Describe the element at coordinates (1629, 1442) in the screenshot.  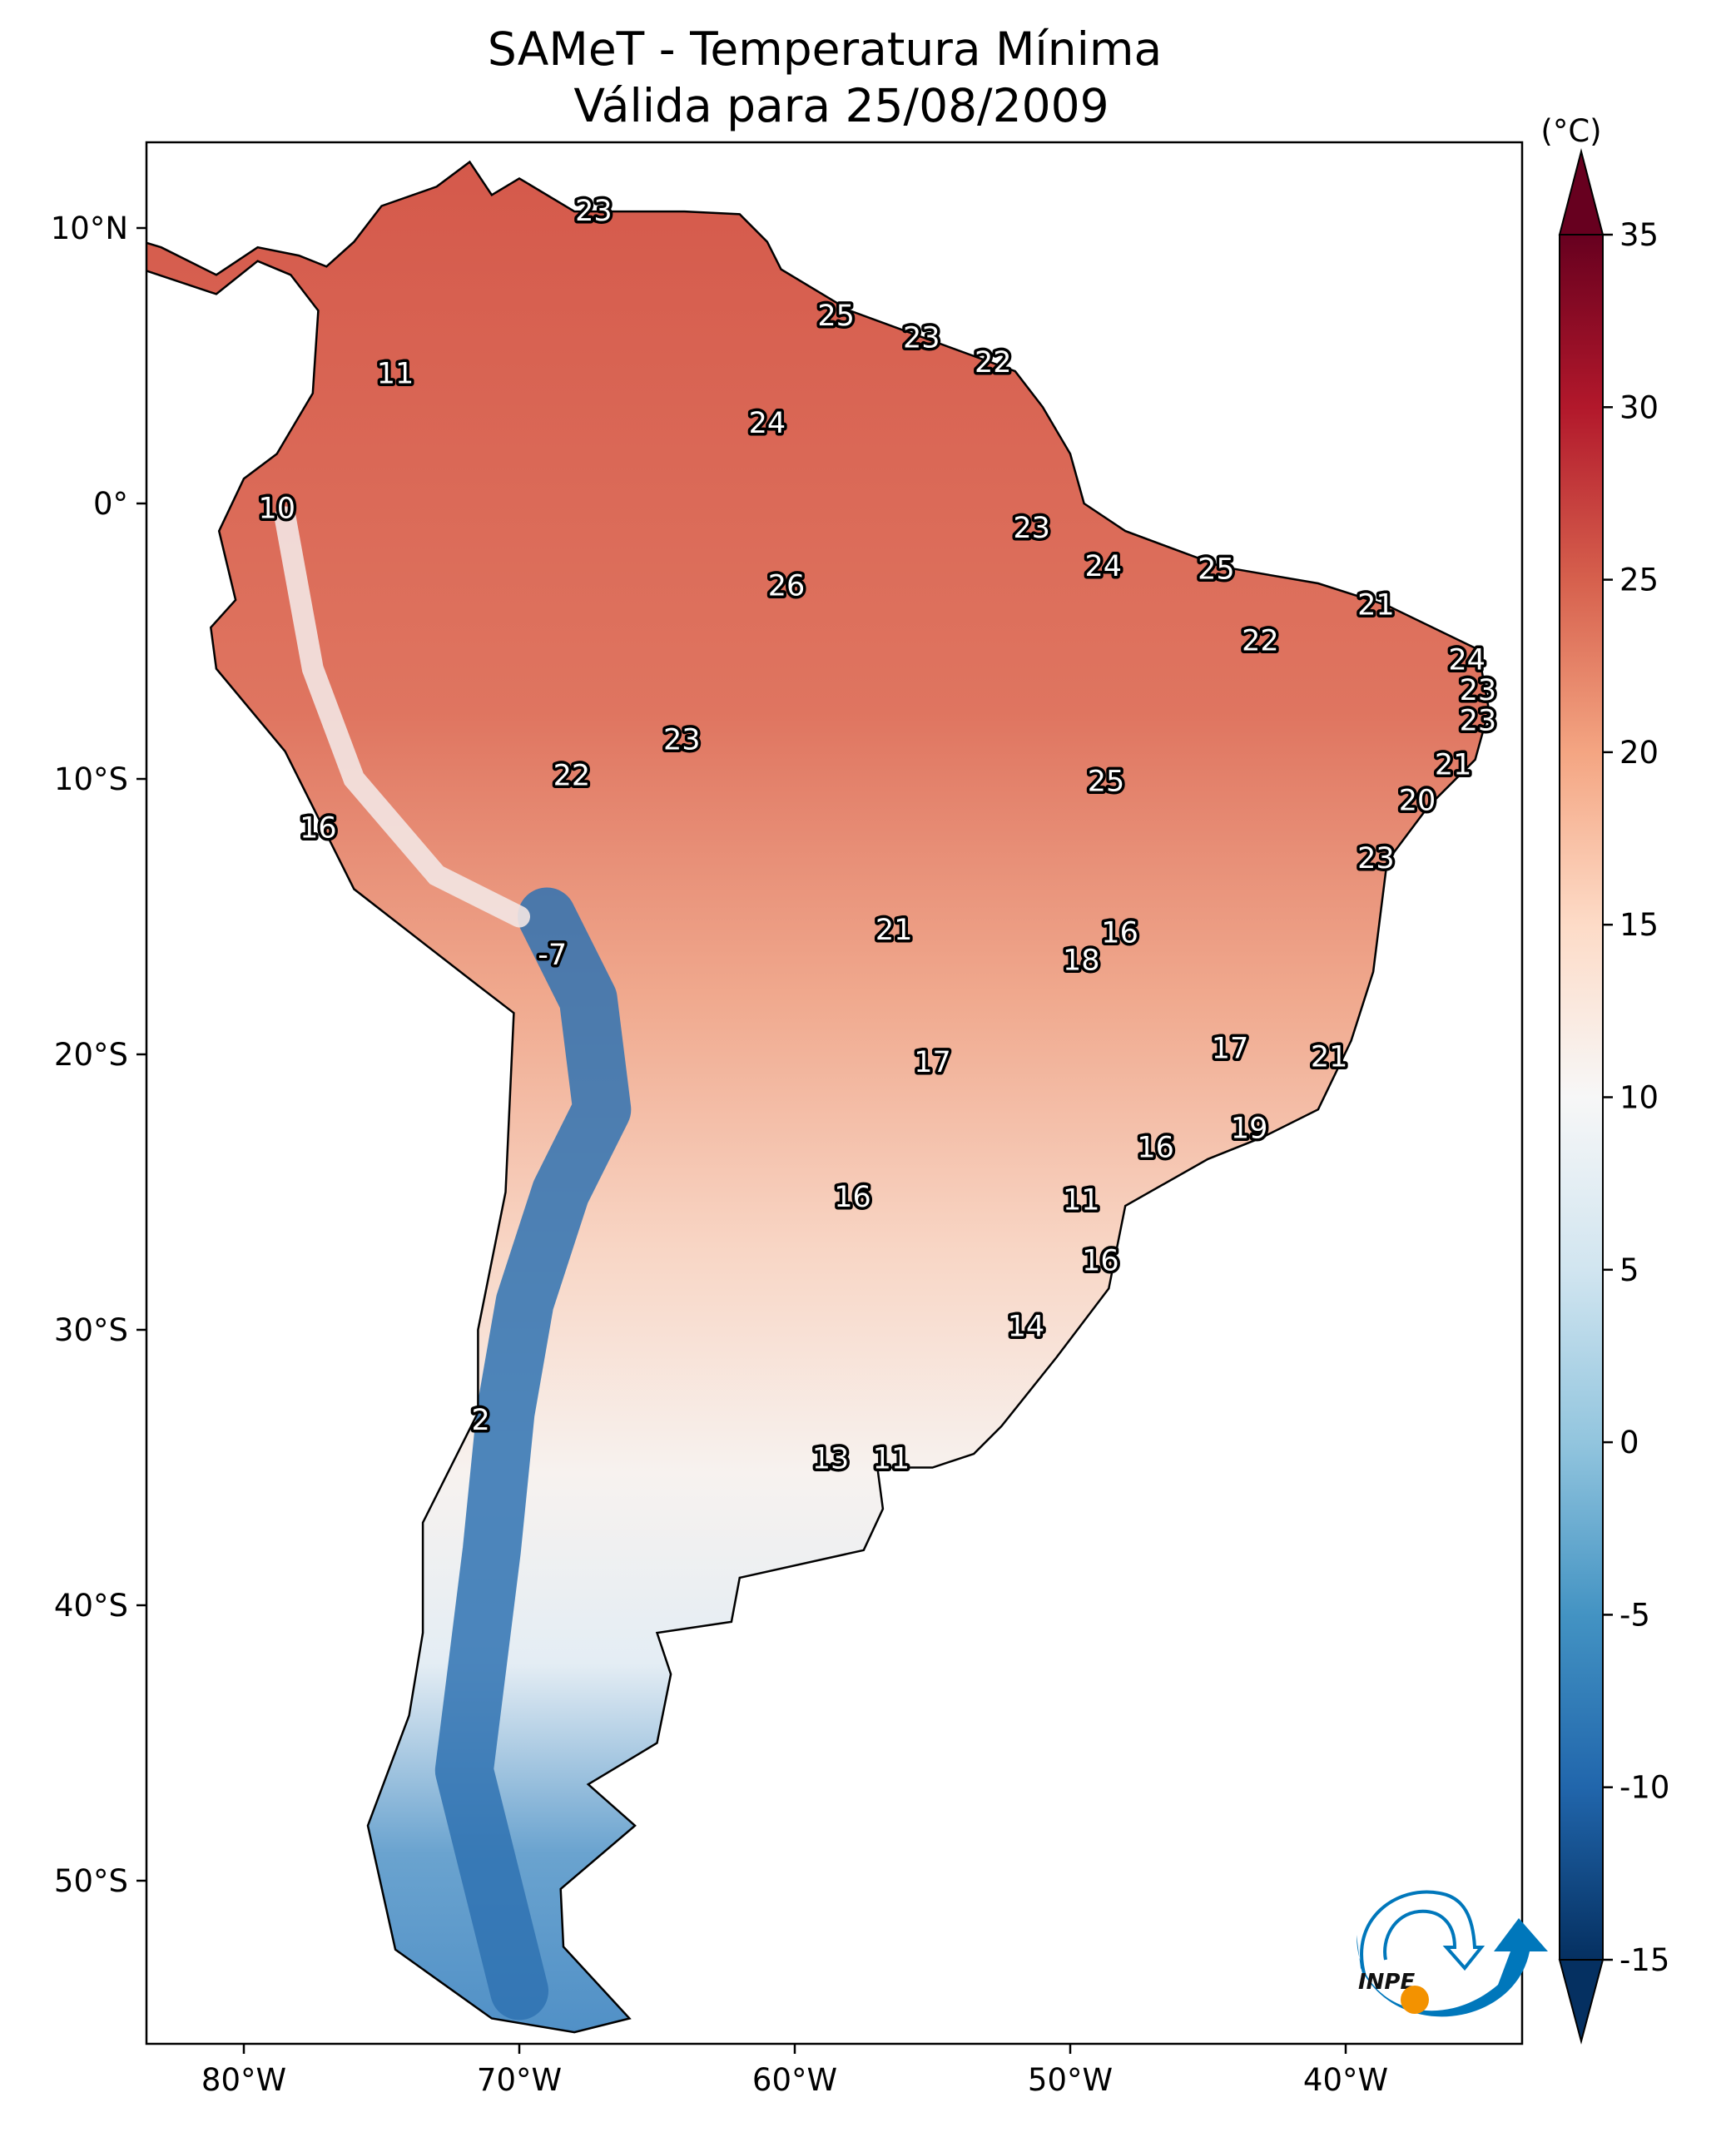
I see `colorbar-tick-label: 0` at that location.